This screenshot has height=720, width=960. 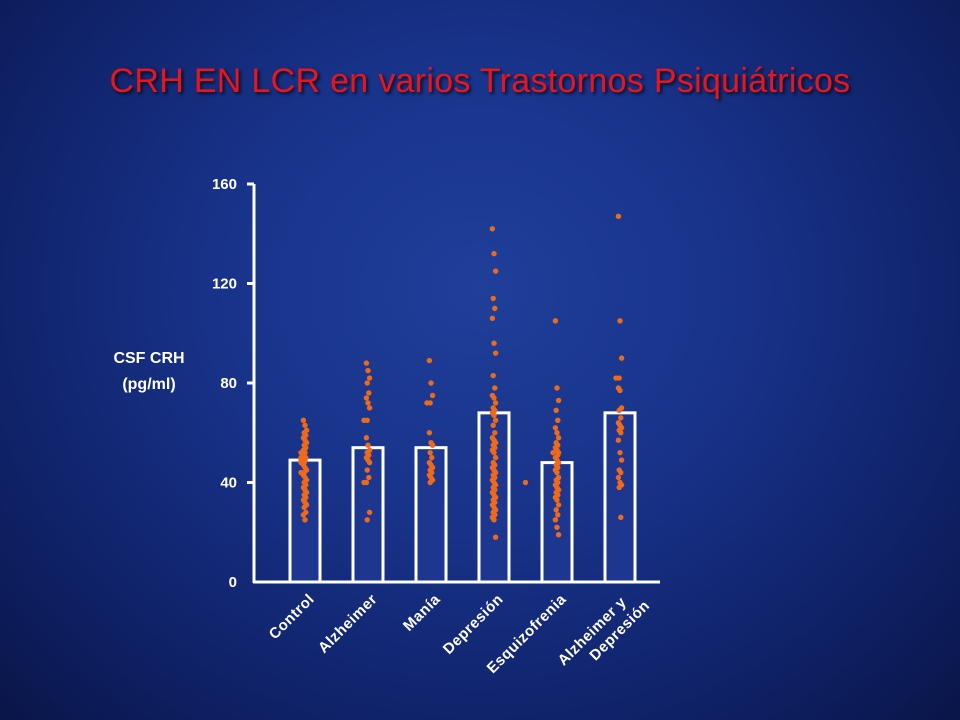 What do you see at coordinates (224, 184) in the screenshot?
I see `y-tick-label-160: 160` at bounding box center [224, 184].